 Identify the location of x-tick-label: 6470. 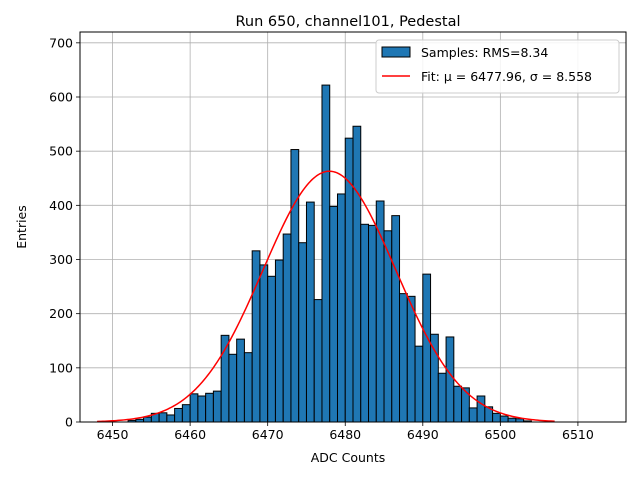
(268, 434).